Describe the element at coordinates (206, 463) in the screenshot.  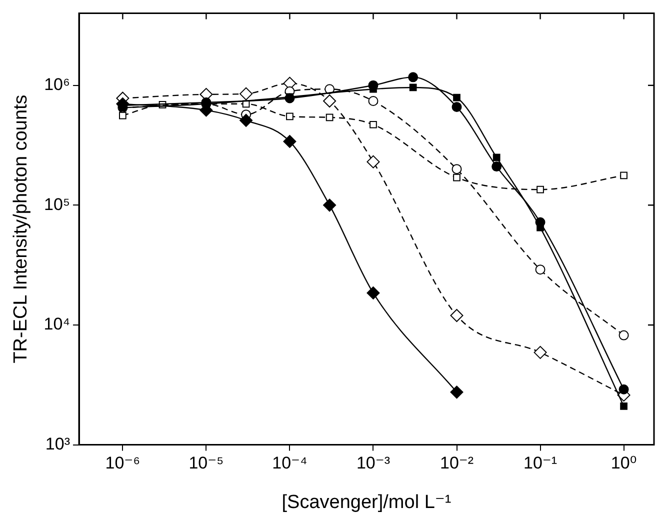
I see `x-tick-label: 10⁻⁵` at that location.